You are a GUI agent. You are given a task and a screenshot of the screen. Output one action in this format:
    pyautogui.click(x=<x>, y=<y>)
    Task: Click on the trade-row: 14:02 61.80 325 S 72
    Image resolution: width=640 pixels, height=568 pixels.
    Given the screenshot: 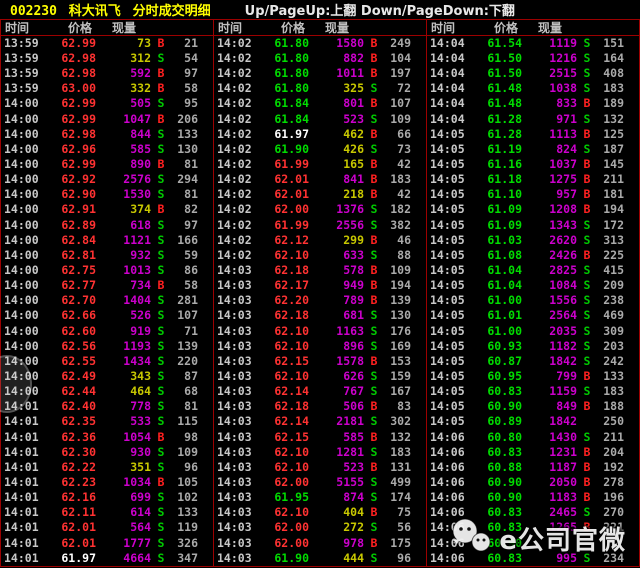 What is the action you would take?
    pyautogui.click(x=320, y=88)
    